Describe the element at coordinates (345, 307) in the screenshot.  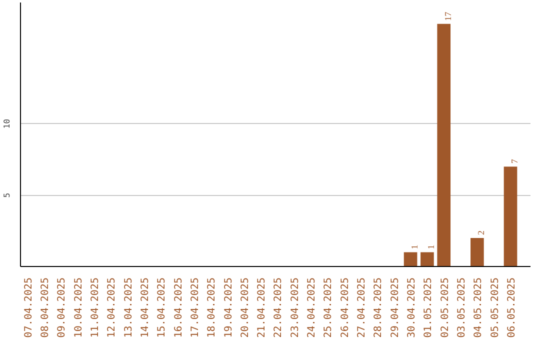
I see `x-tick-label: 26.04.2025` at that location.